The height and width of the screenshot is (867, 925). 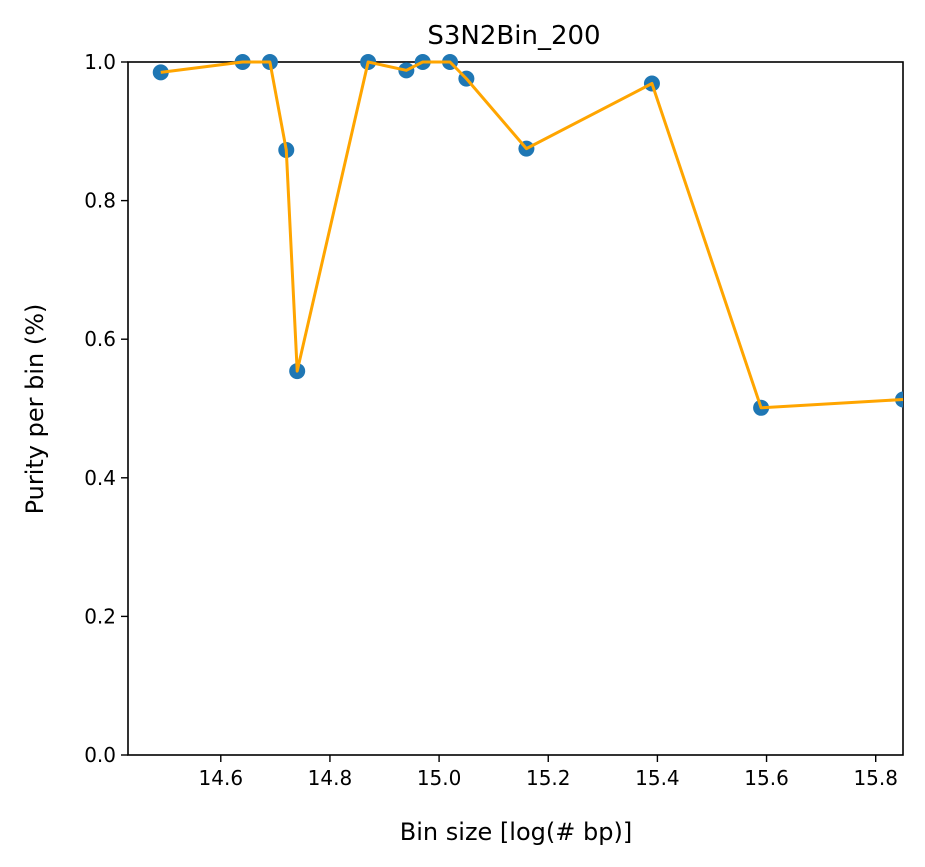 I want to click on x-tick-label: 15.4, so click(x=657, y=778).